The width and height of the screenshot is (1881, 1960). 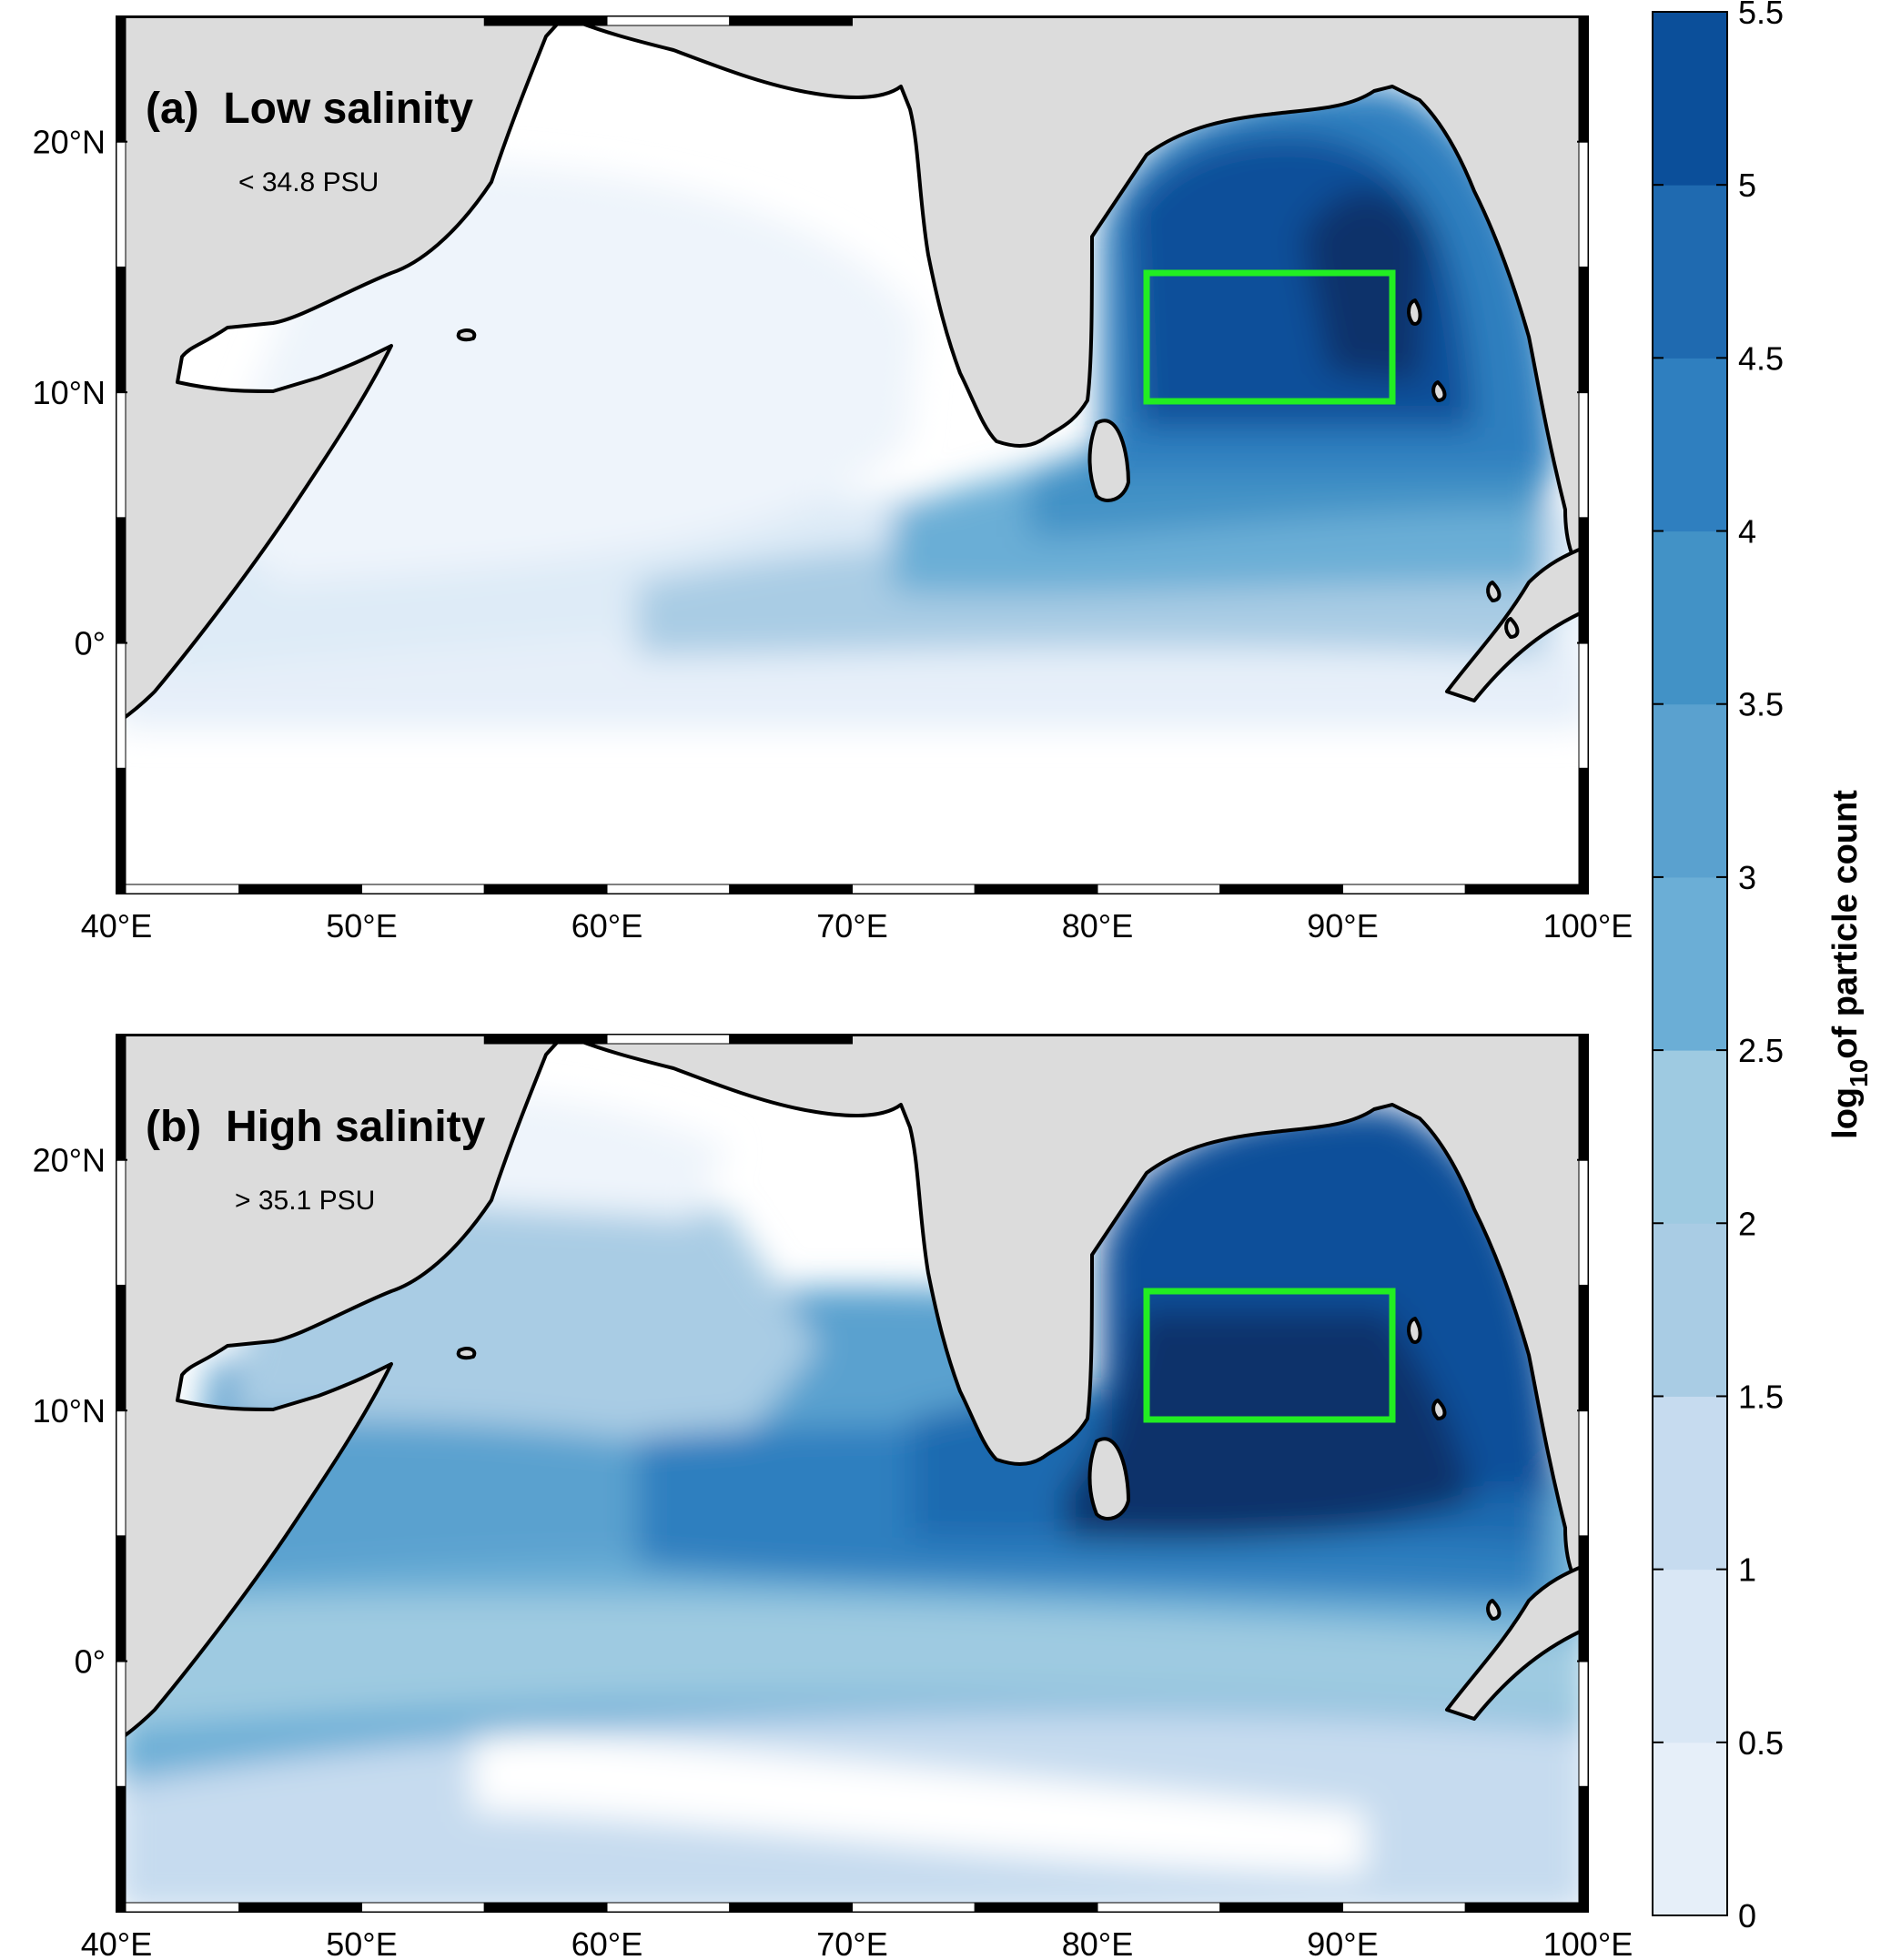 What do you see at coordinates (1761, 704) in the screenshot?
I see `colorbar-tick-label: 3.5` at bounding box center [1761, 704].